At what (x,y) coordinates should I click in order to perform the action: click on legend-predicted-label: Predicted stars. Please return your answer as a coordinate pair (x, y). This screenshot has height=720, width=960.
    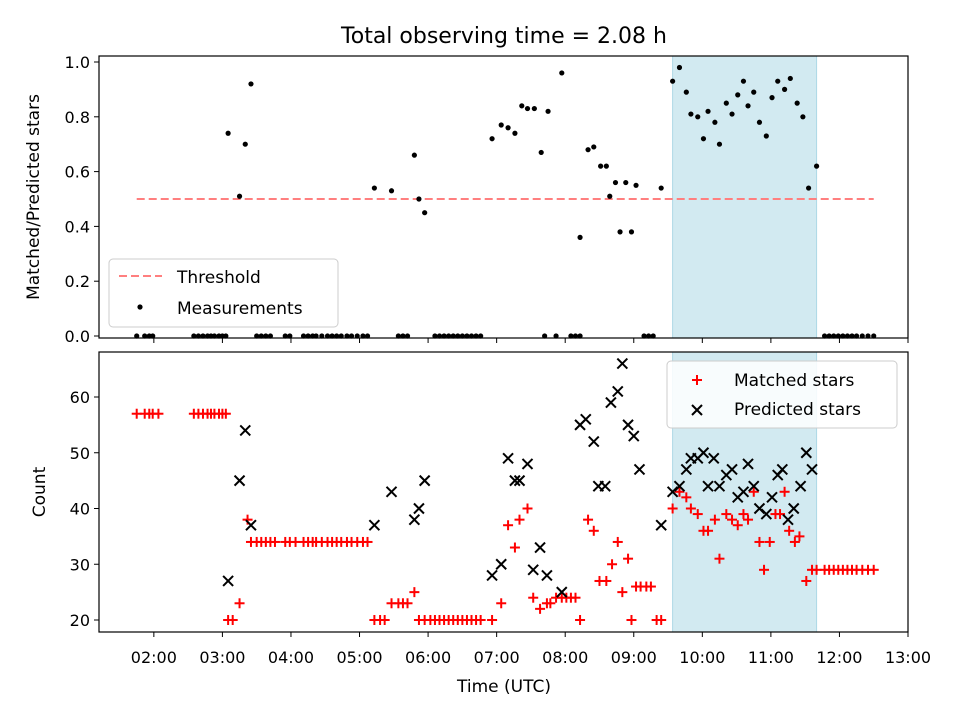
    Looking at the image, I should click on (797, 410).